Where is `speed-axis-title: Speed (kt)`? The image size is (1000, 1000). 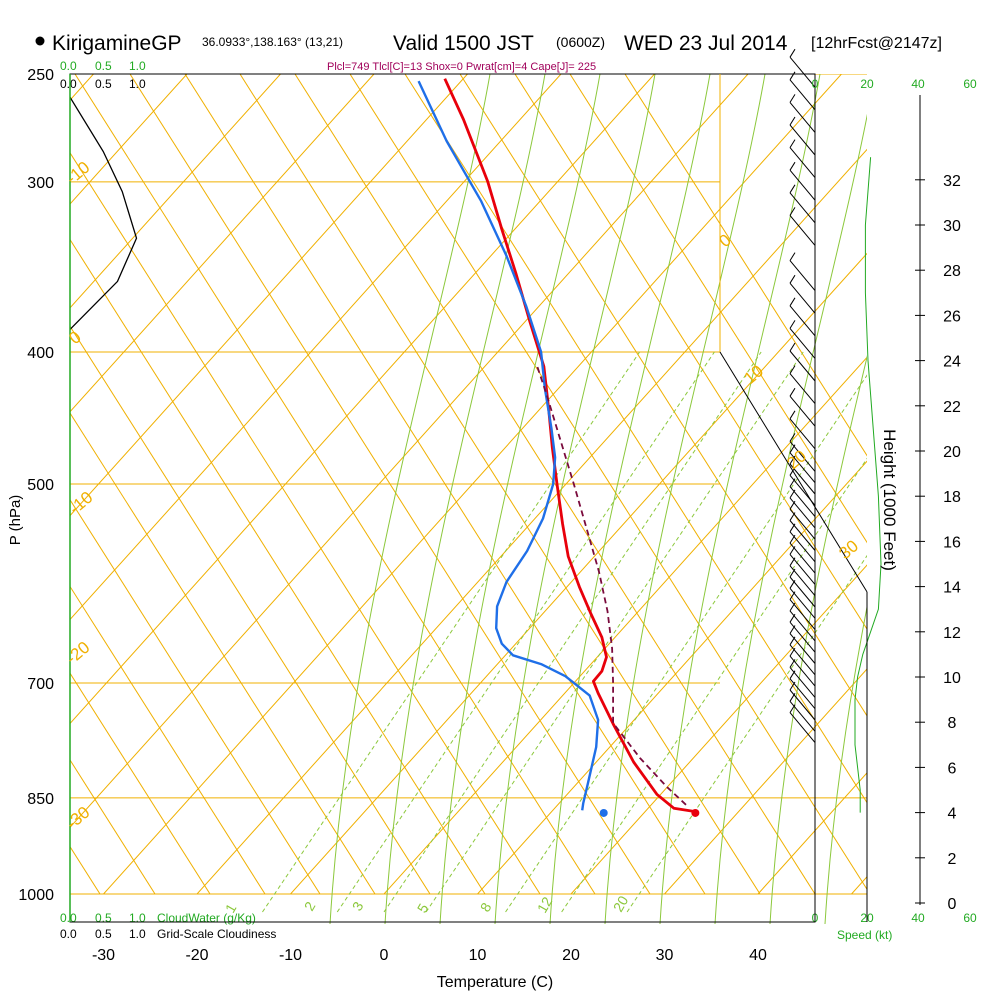
speed-axis-title: Speed (kt) is located at coordinates (864, 935).